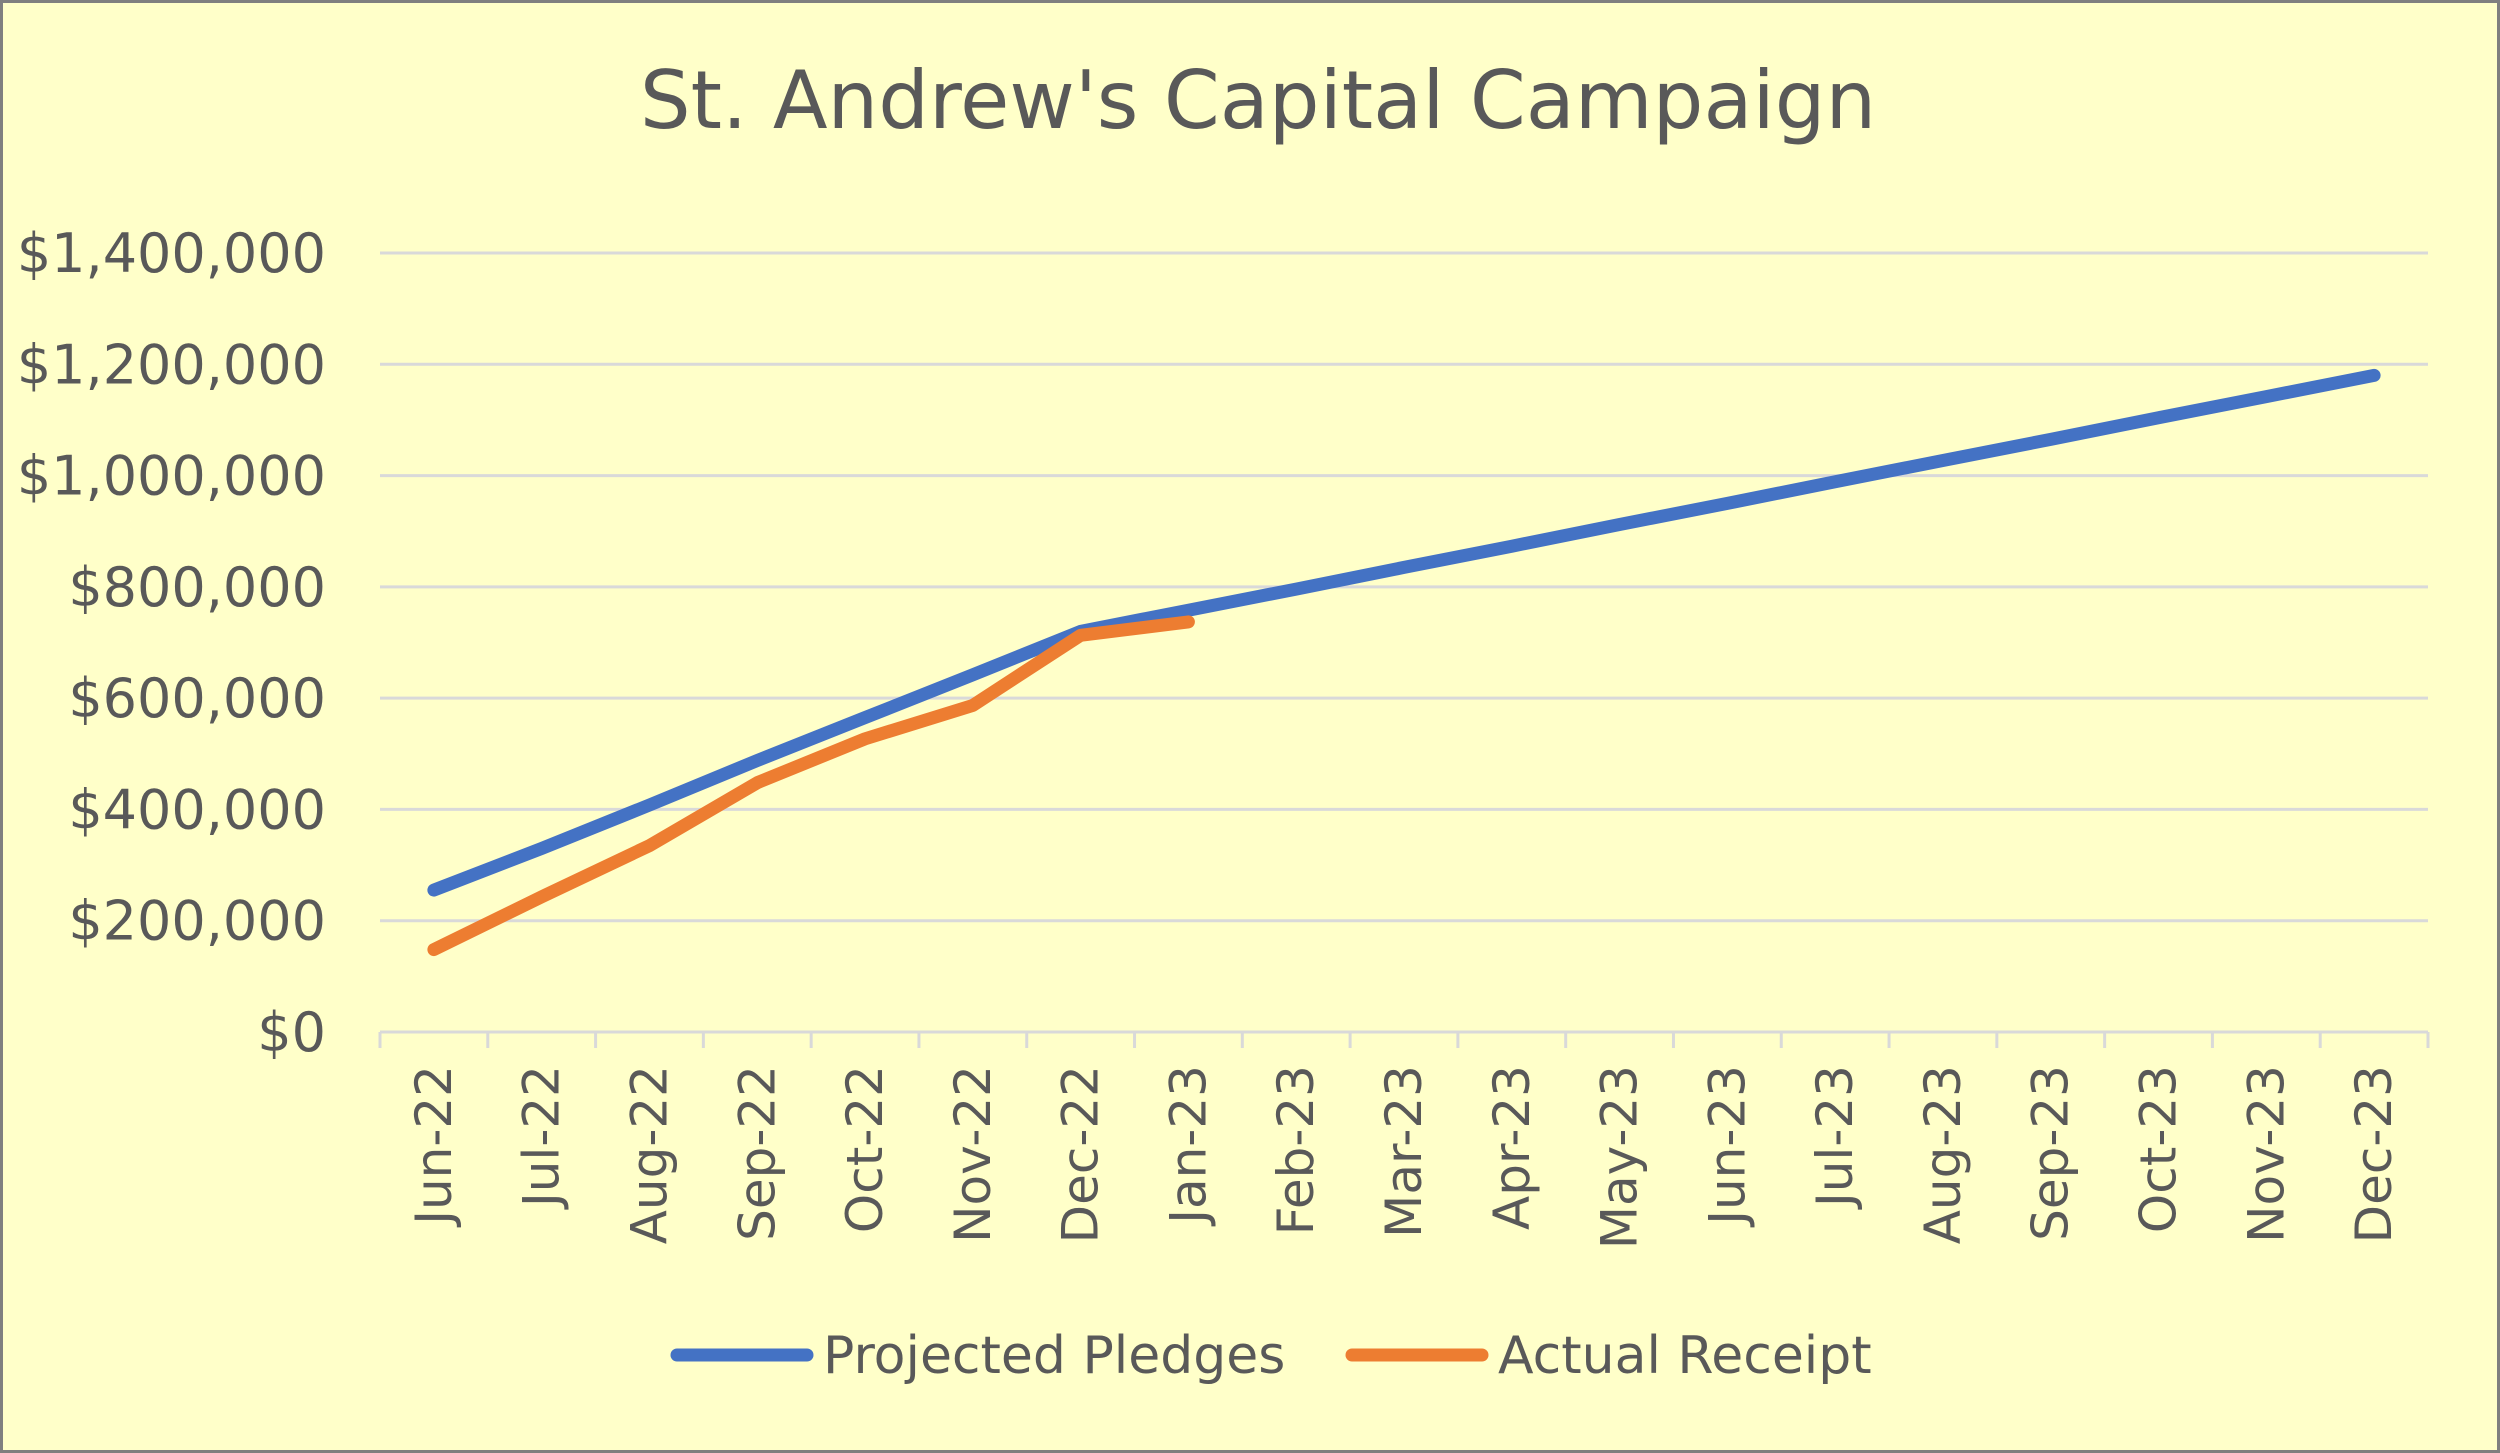  I want to click on x-tick-label: Sep-22, so click(757, 1153).